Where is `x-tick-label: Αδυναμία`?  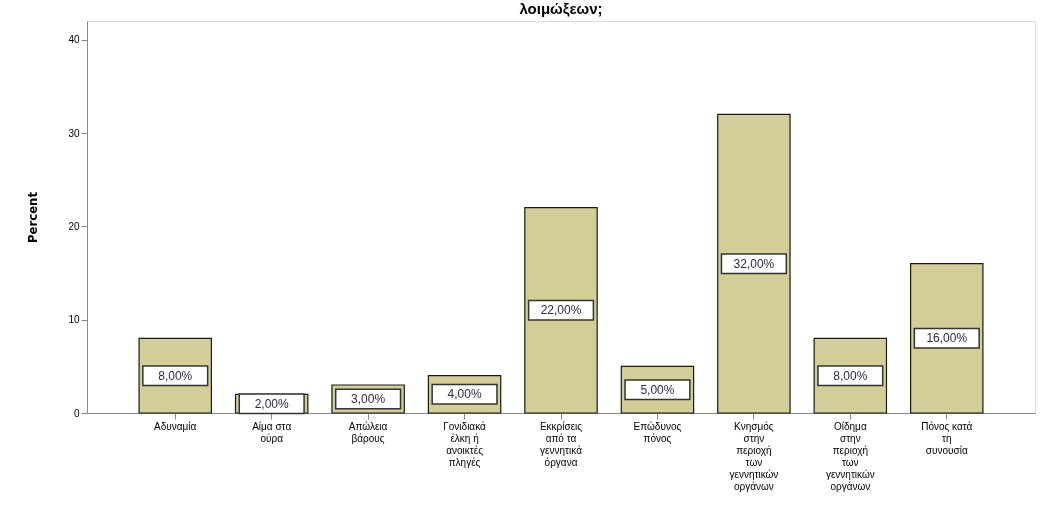 x-tick-label: Αδυναμία is located at coordinates (175, 426).